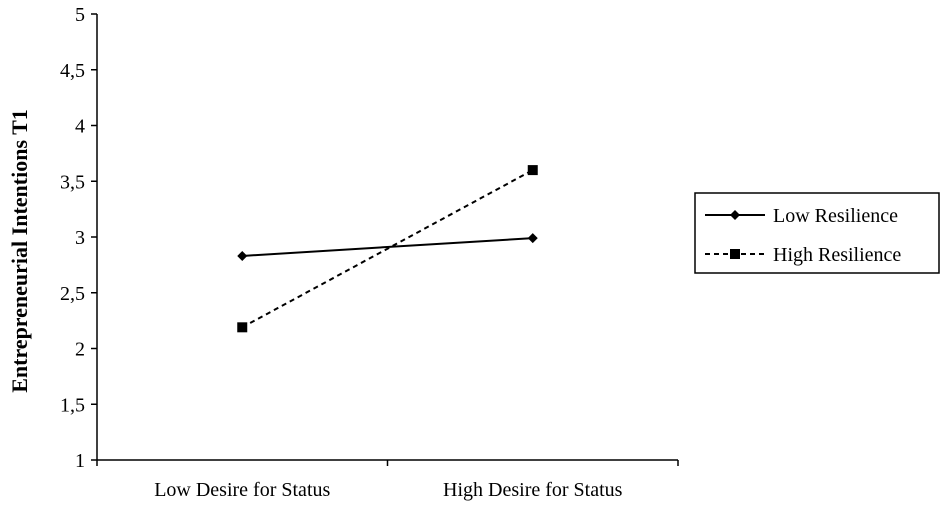  Describe the element at coordinates (72, 71) in the screenshot. I see `y-tick-label: 4,5` at that location.